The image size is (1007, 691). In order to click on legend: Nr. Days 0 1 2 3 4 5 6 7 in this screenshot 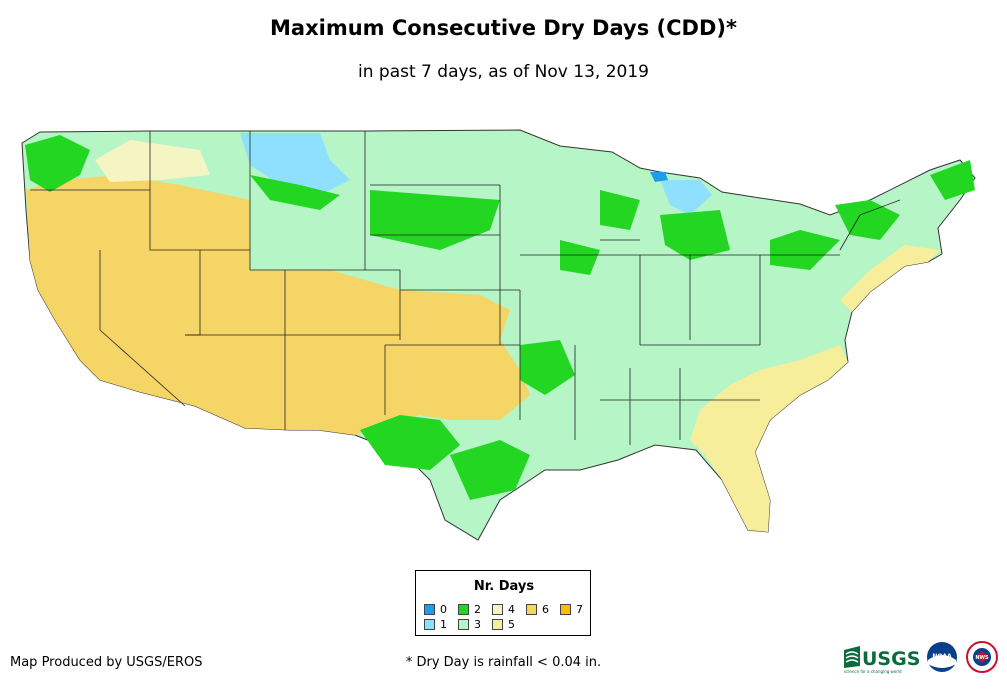, I will do `click(503, 603)`.